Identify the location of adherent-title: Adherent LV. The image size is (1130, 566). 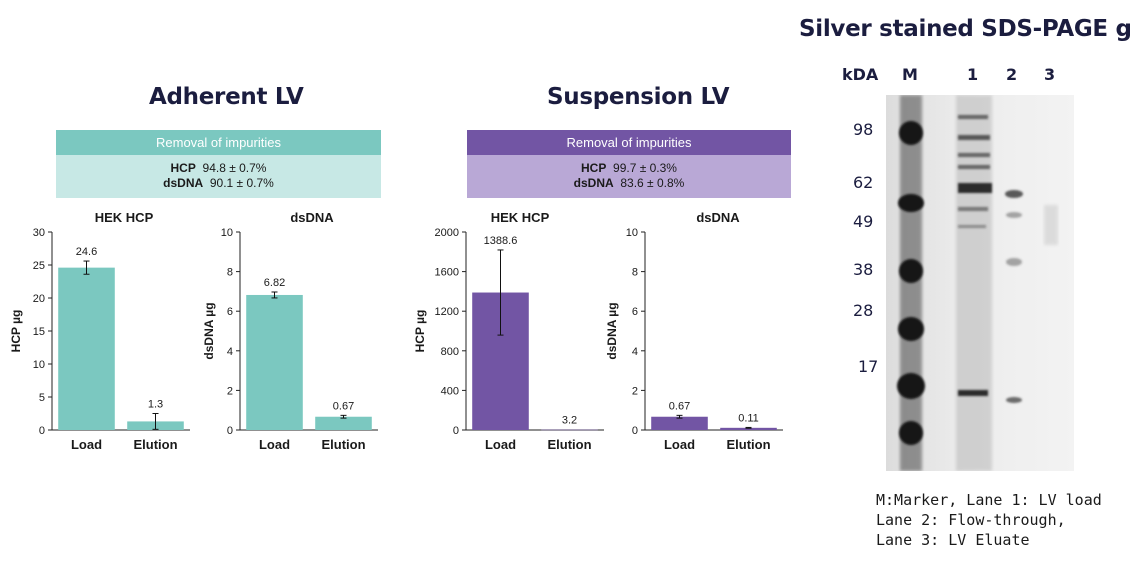
(226, 97).